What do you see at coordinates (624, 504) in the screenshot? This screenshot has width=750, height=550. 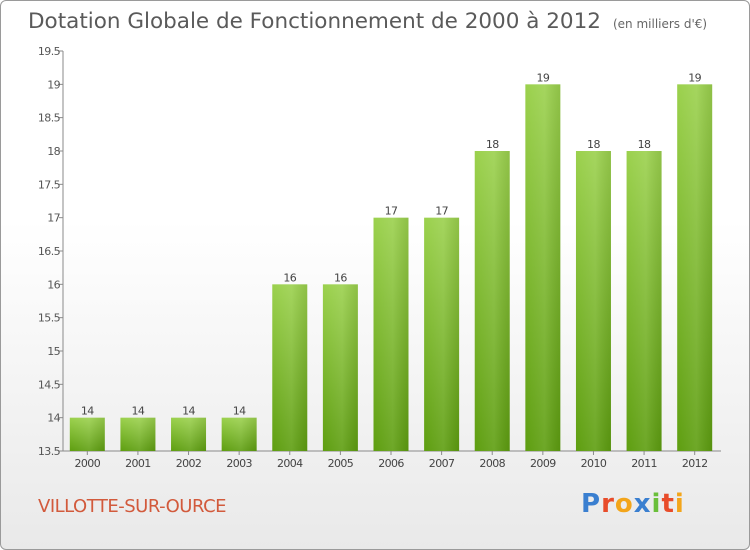 I see `logo-letter: o` at bounding box center [624, 504].